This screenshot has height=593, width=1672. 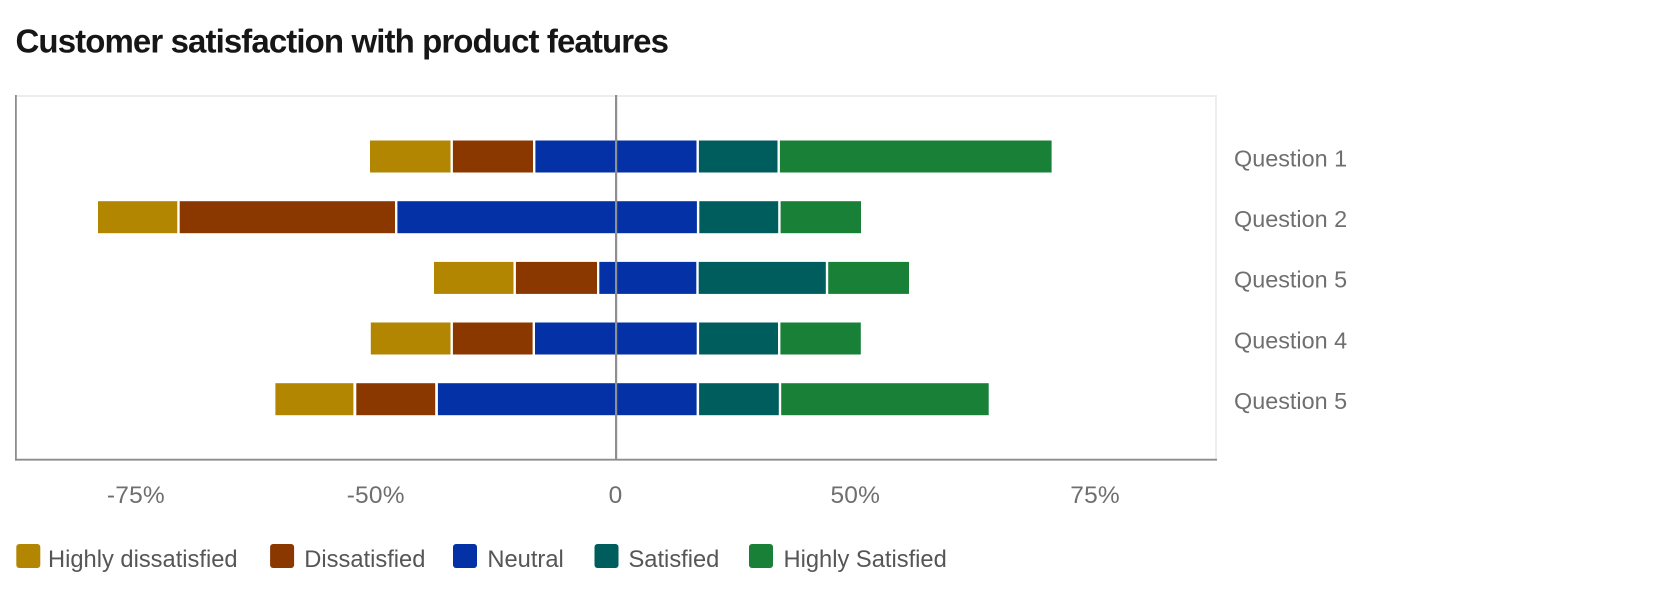 I want to click on svg-text: Satisfied, so click(x=674, y=560).